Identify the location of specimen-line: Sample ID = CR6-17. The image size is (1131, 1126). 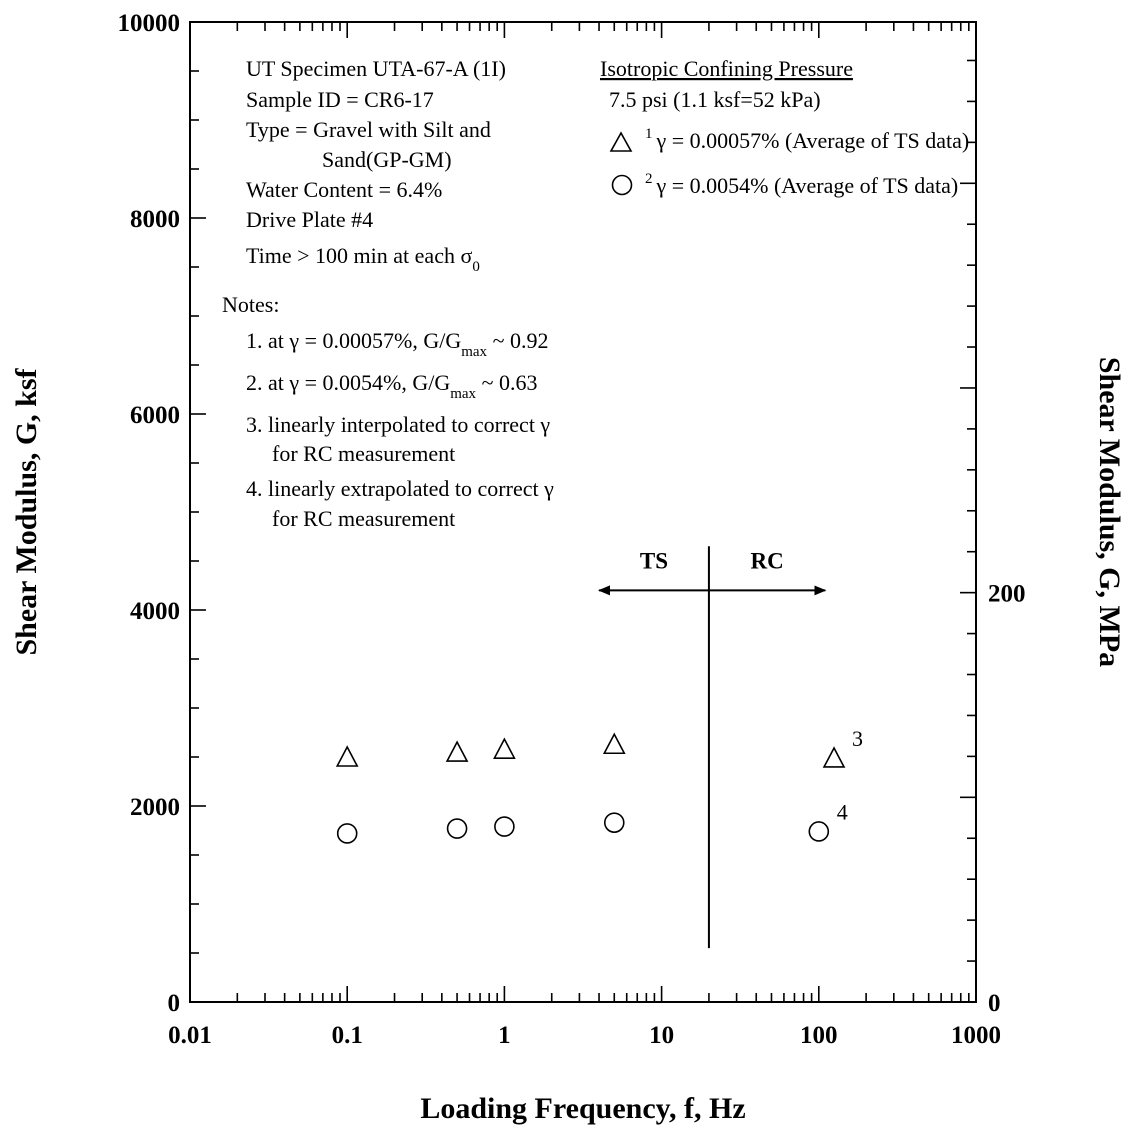
(340, 99).